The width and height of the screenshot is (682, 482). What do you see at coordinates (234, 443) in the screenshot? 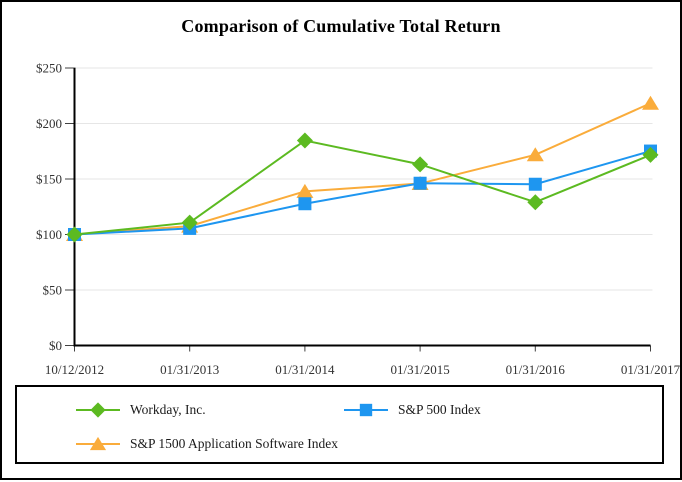
I see `legend-label-sp1500-app-software: S&P 1500 Application Software Index` at bounding box center [234, 443].